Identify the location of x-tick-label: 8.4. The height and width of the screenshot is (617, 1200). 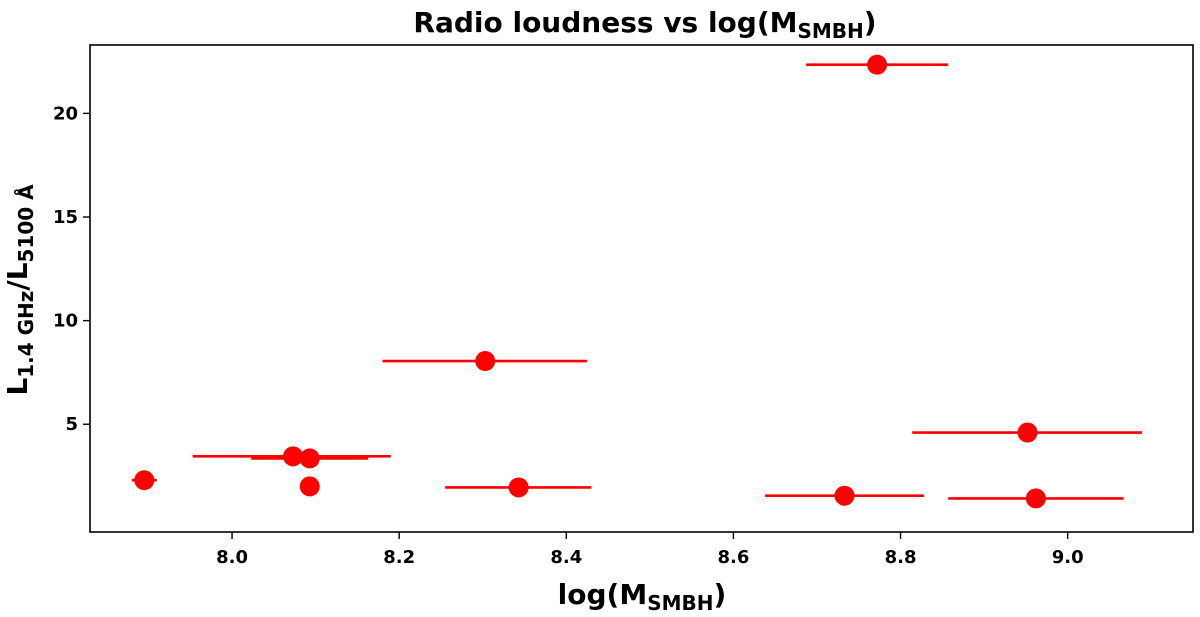
(566, 557).